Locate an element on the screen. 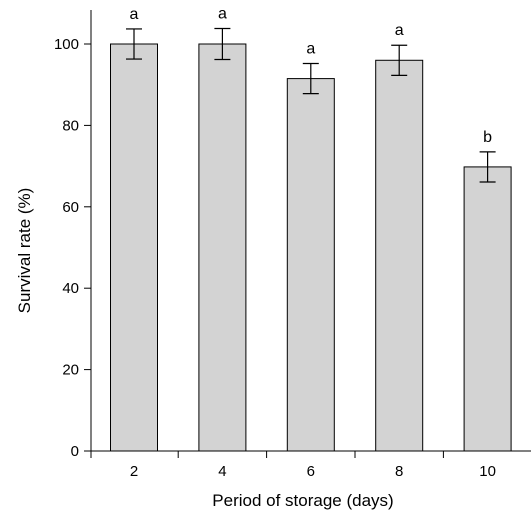 This screenshot has width=531, height=514. x-axis-title: Period of storage (days) is located at coordinates (302, 500).